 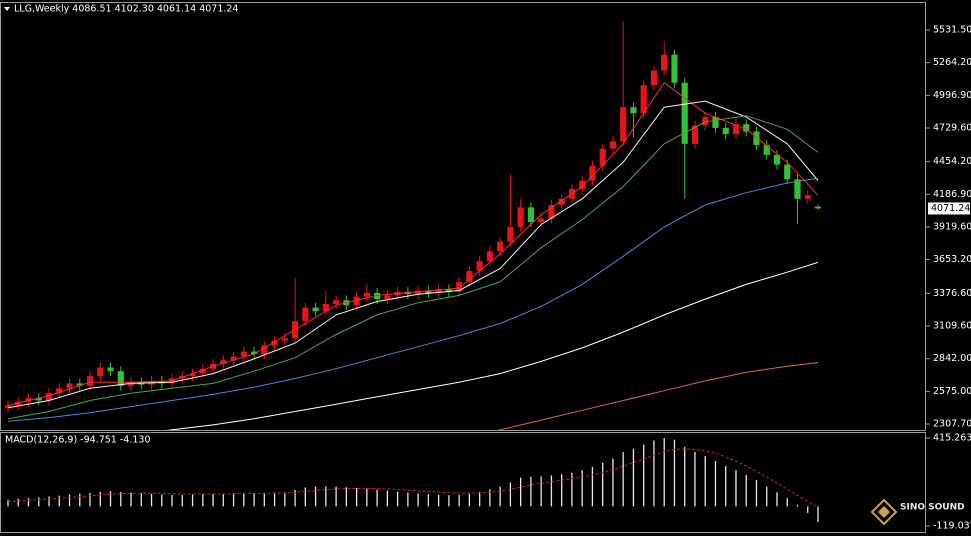 I want to click on watermark: SINO SOUND, so click(x=917, y=512).